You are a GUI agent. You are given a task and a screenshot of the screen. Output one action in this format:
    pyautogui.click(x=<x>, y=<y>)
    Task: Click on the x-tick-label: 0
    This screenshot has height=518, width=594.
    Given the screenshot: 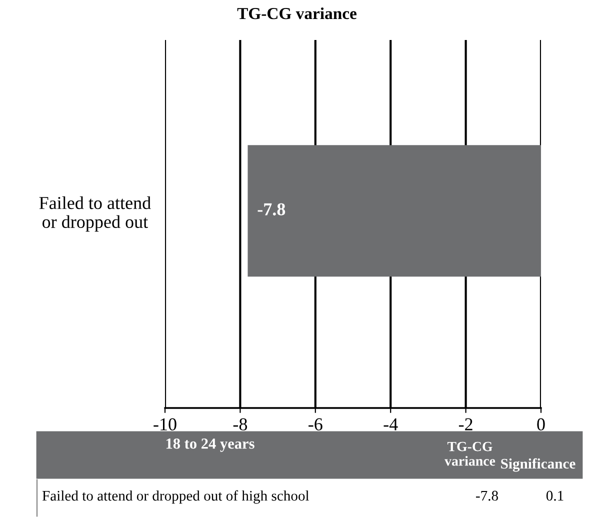 What is the action you would take?
    pyautogui.click(x=541, y=424)
    